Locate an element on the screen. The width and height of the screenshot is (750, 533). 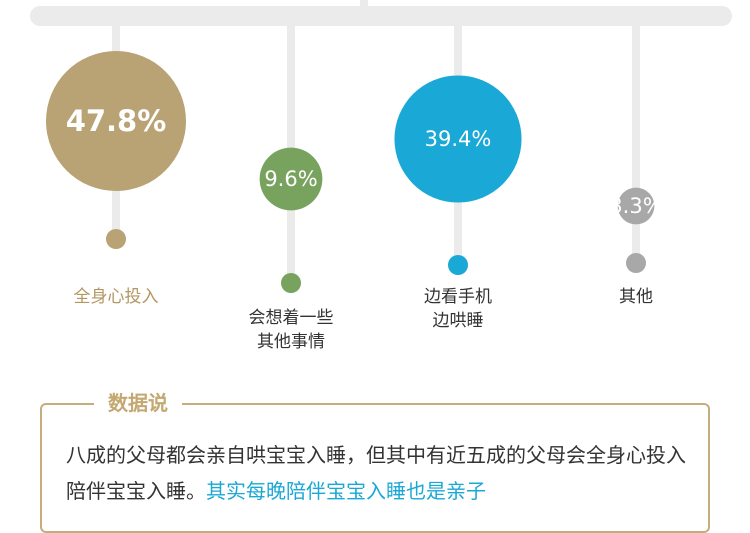
category-label: 会想着一些 其他事情 is located at coordinates (291, 330).